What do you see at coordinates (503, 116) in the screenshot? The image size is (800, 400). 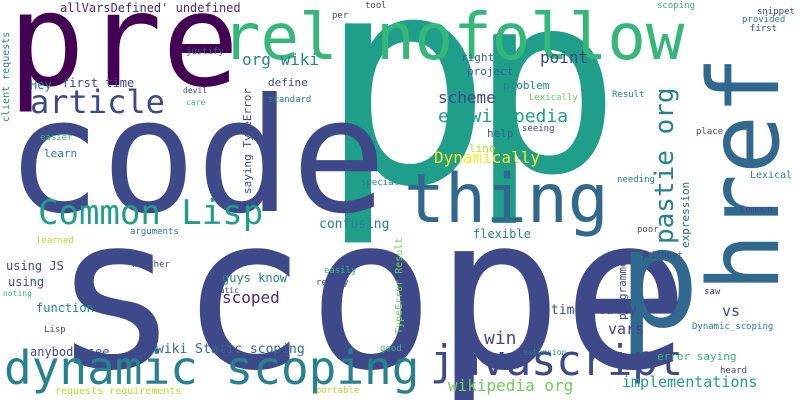 I see `word-en-wikipedia: en wikipedia` at bounding box center [503, 116].